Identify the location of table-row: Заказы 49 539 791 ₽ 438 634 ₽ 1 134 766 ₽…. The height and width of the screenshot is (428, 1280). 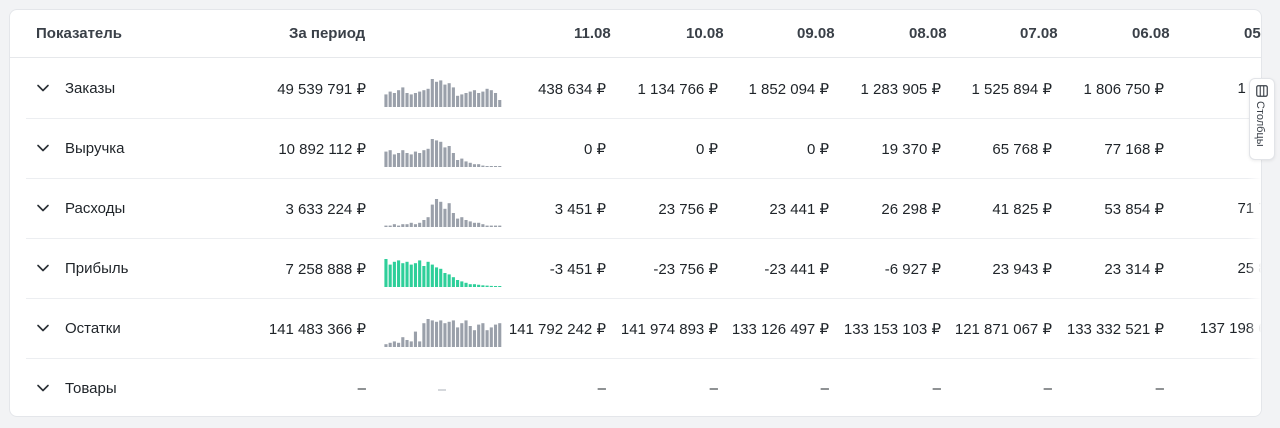
(643, 89).